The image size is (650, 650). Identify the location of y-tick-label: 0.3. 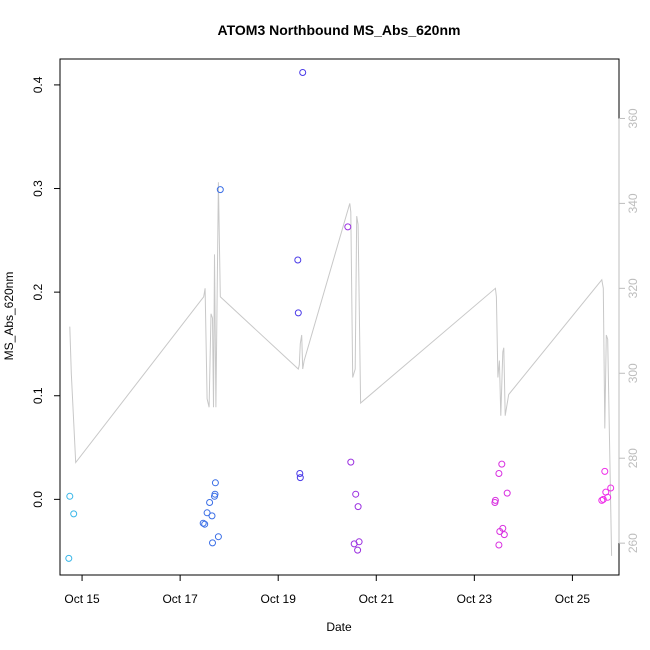
(38, 188).